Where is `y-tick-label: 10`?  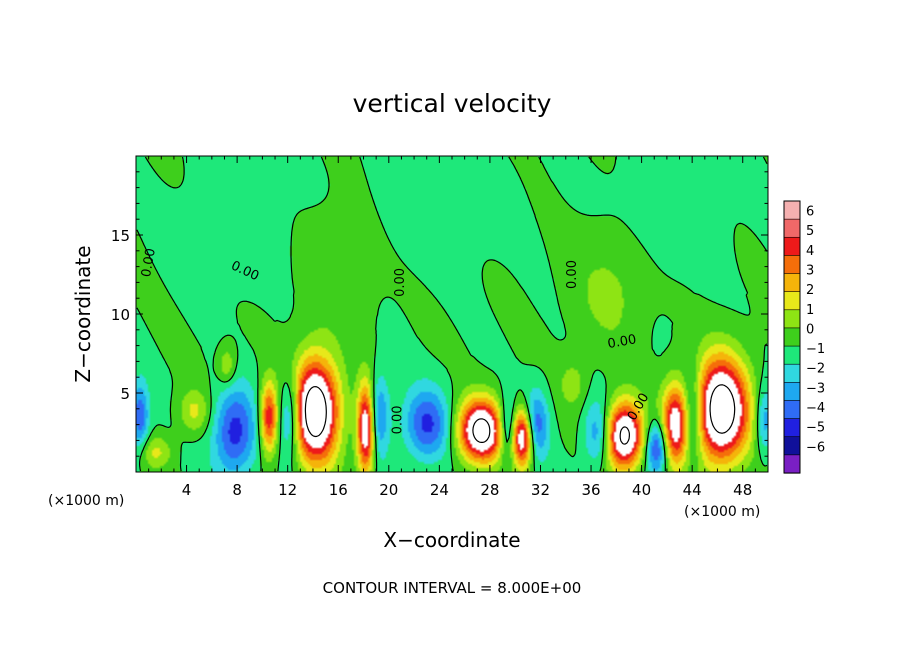
y-tick-label: 10 is located at coordinates (120, 315).